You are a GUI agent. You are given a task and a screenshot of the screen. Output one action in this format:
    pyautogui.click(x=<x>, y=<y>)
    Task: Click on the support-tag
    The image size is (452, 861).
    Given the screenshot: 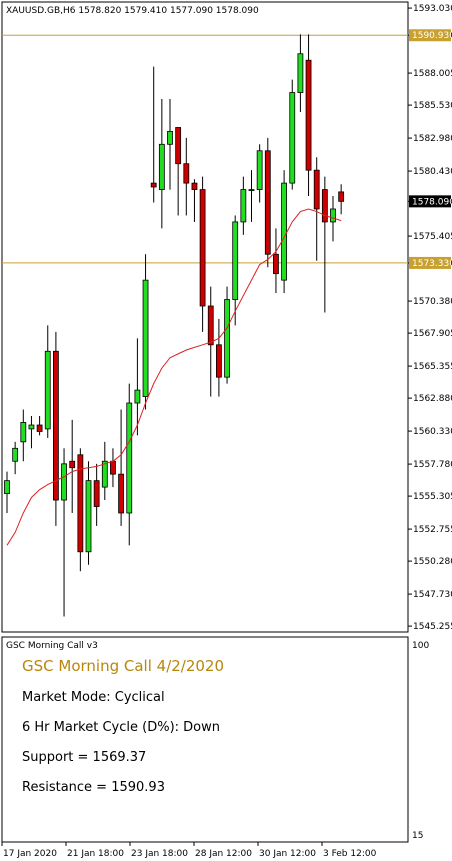 What is the action you would take?
    pyautogui.click(x=430, y=262)
    